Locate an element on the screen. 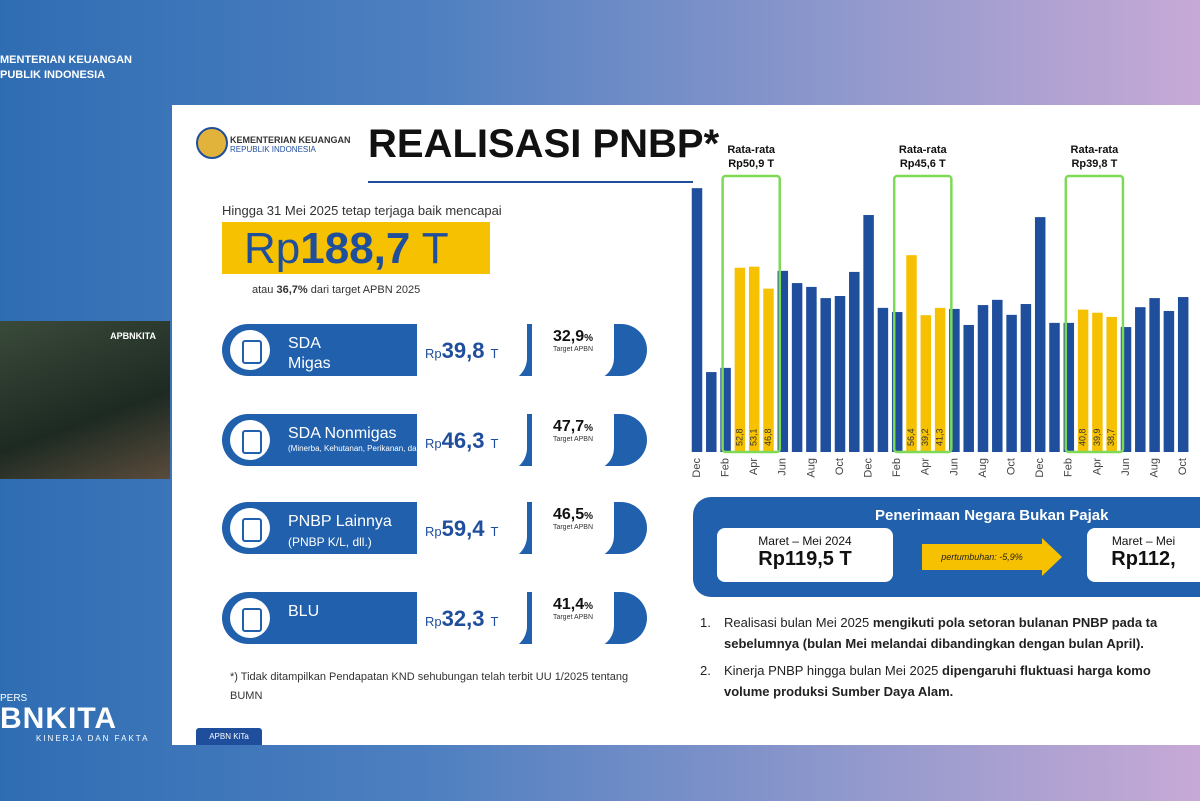 The height and width of the screenshot is (801, 1200). annotation: Rp39,8 T is located at coordinates (1094, 164).